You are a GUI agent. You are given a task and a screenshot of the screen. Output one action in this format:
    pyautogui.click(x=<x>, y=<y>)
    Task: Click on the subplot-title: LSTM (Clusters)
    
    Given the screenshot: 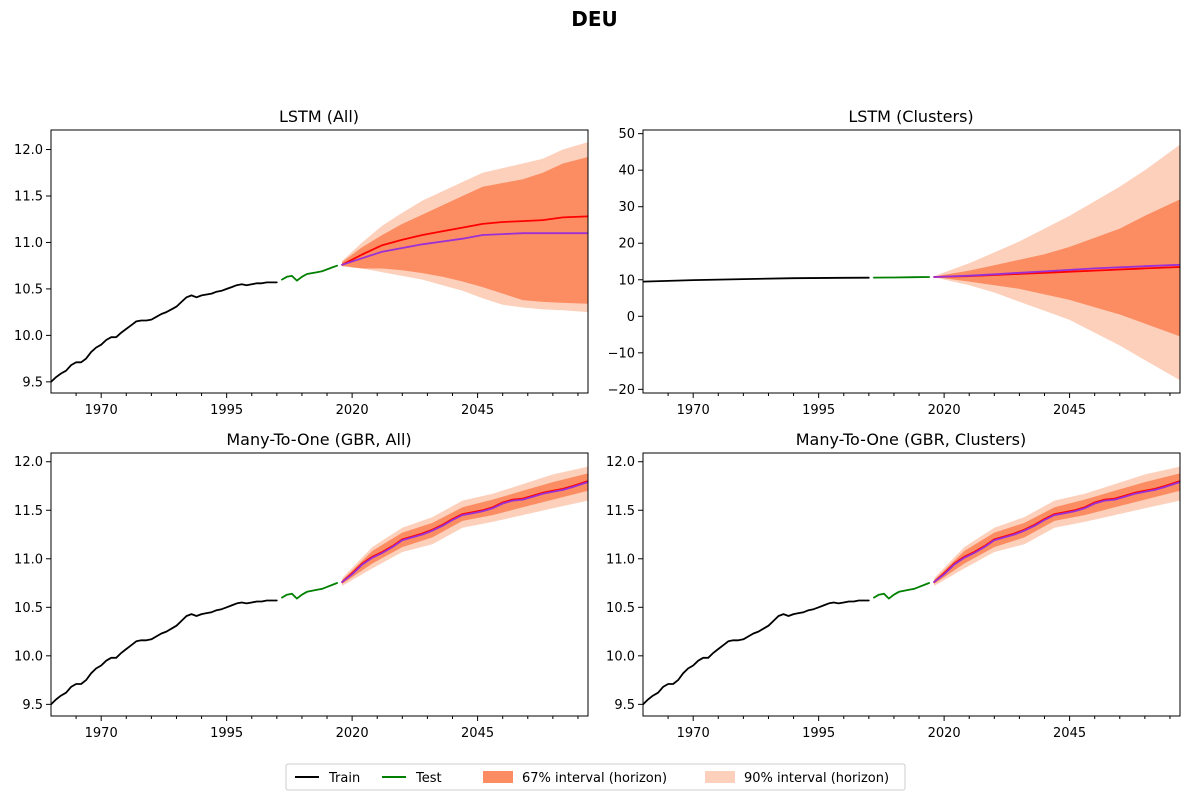 What is the action you would take?
    pyautogui.click(x=910, y=116)
    